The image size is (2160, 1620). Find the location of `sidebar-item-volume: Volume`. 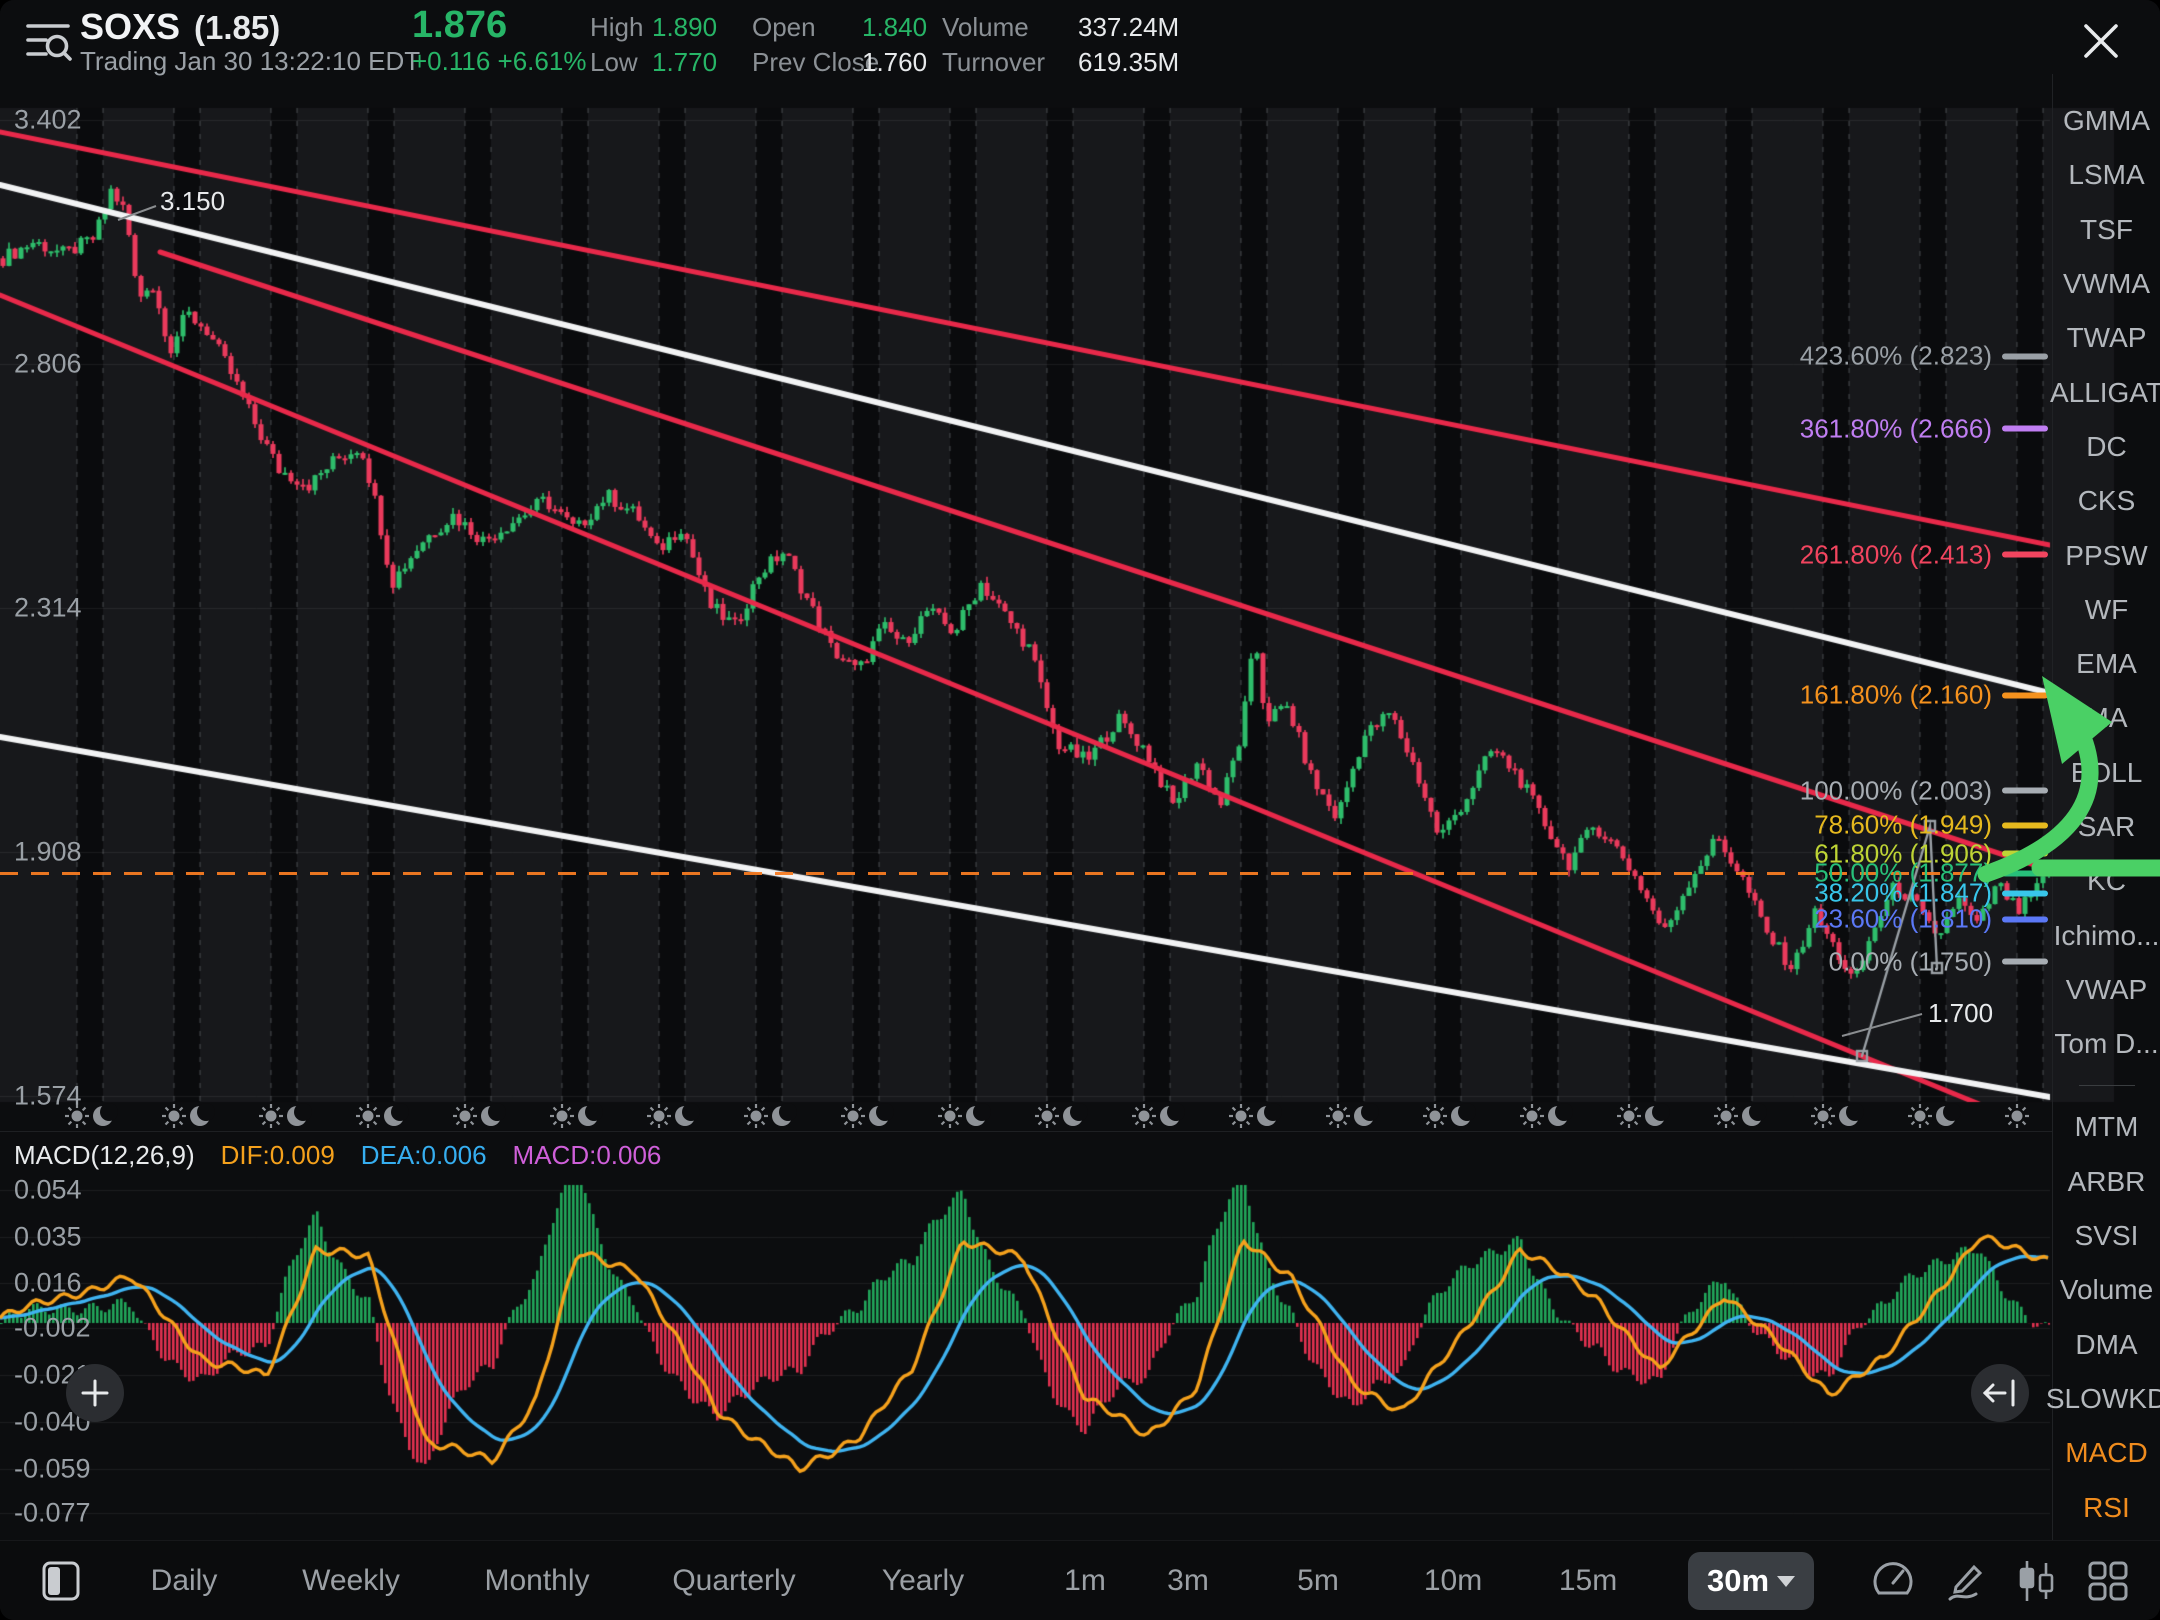

sidebar-item-volume: Volume is located at coordinates (2106, 1290).